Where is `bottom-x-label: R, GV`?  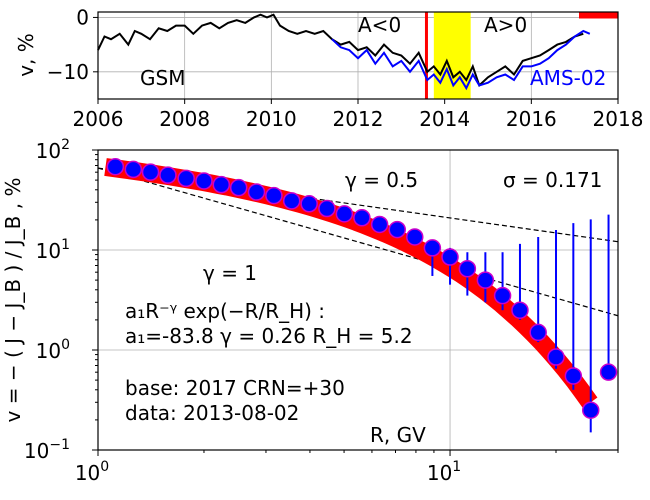
bottom-x-label: R, GV is located at coordinates (398, 435).